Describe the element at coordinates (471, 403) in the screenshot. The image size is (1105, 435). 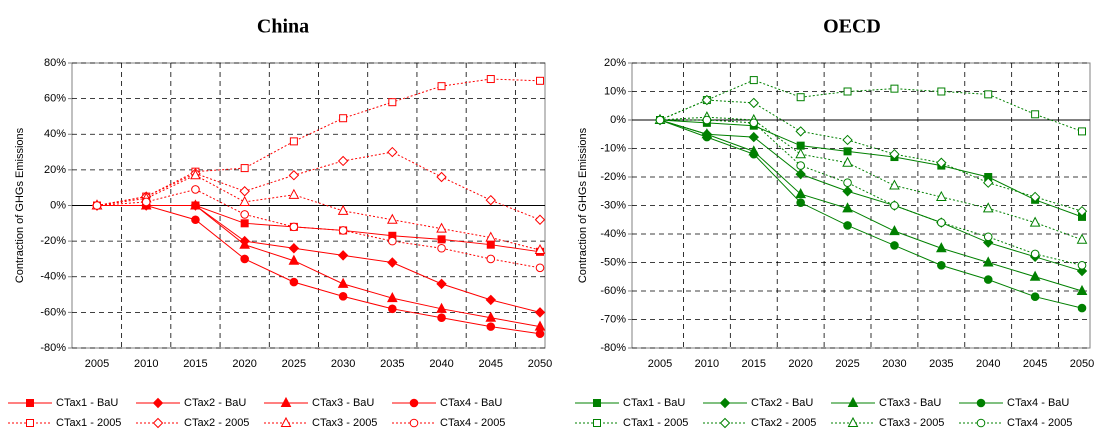
I see `legend-label: CTax4 - BaU` at that location.